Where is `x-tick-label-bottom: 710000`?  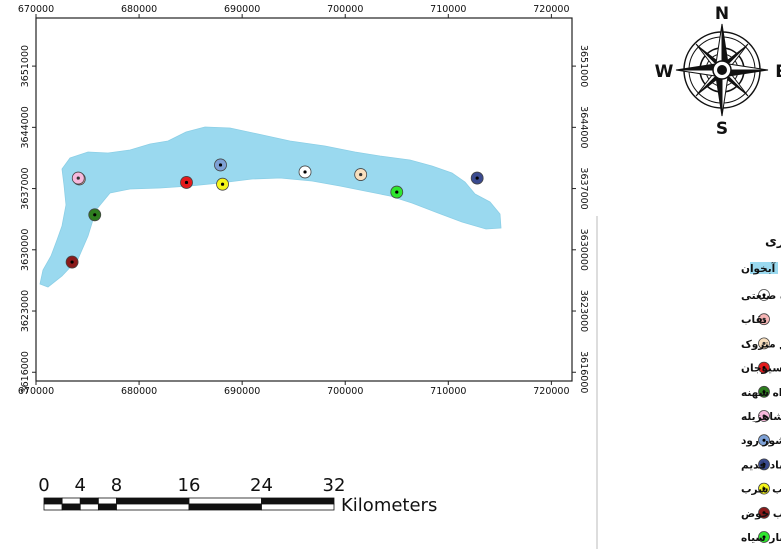 x-tick-label-bottom: 710000 is located at coordinates (448, 391).